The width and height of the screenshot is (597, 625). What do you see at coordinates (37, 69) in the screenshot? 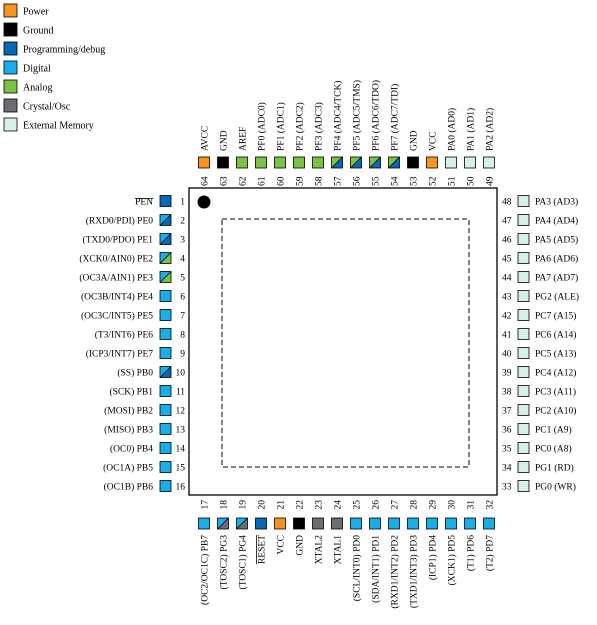
I see `legend-label-digital: Digital` at bounding box center [37, 69].